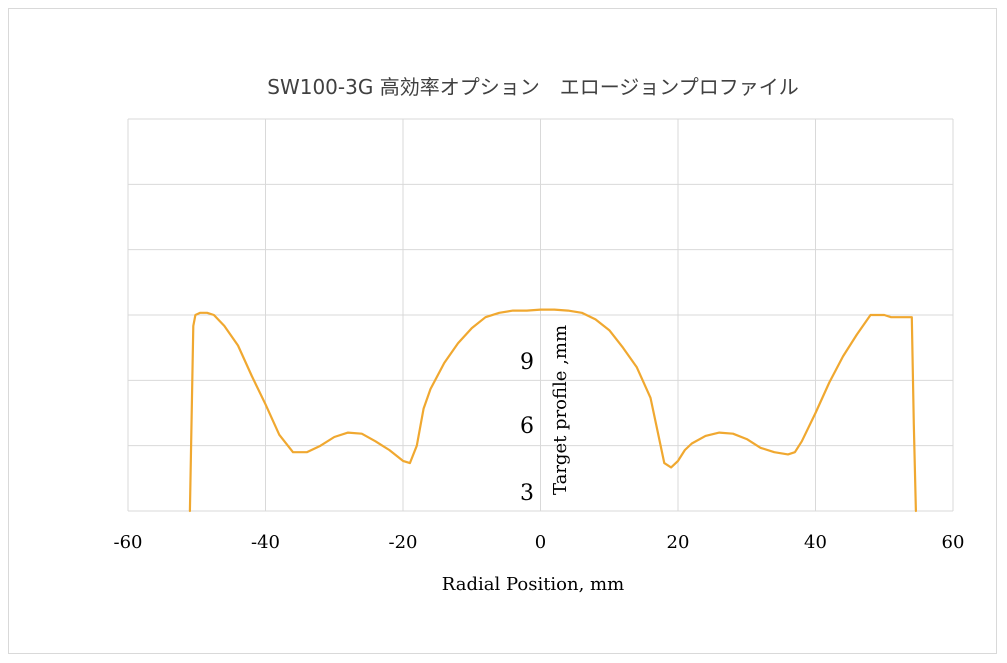 The height and width of the screenshot is (663, 1007). I want to click on x-tick-label: 20, so click(678, 542).